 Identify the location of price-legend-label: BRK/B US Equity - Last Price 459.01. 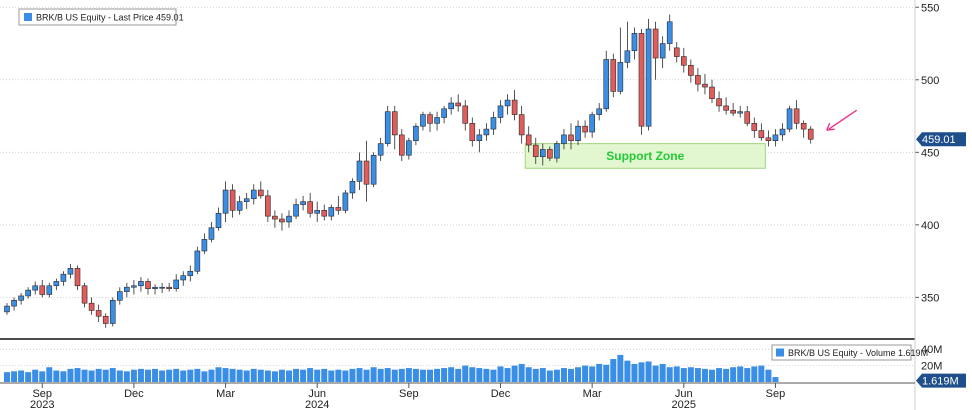
(110, 18).